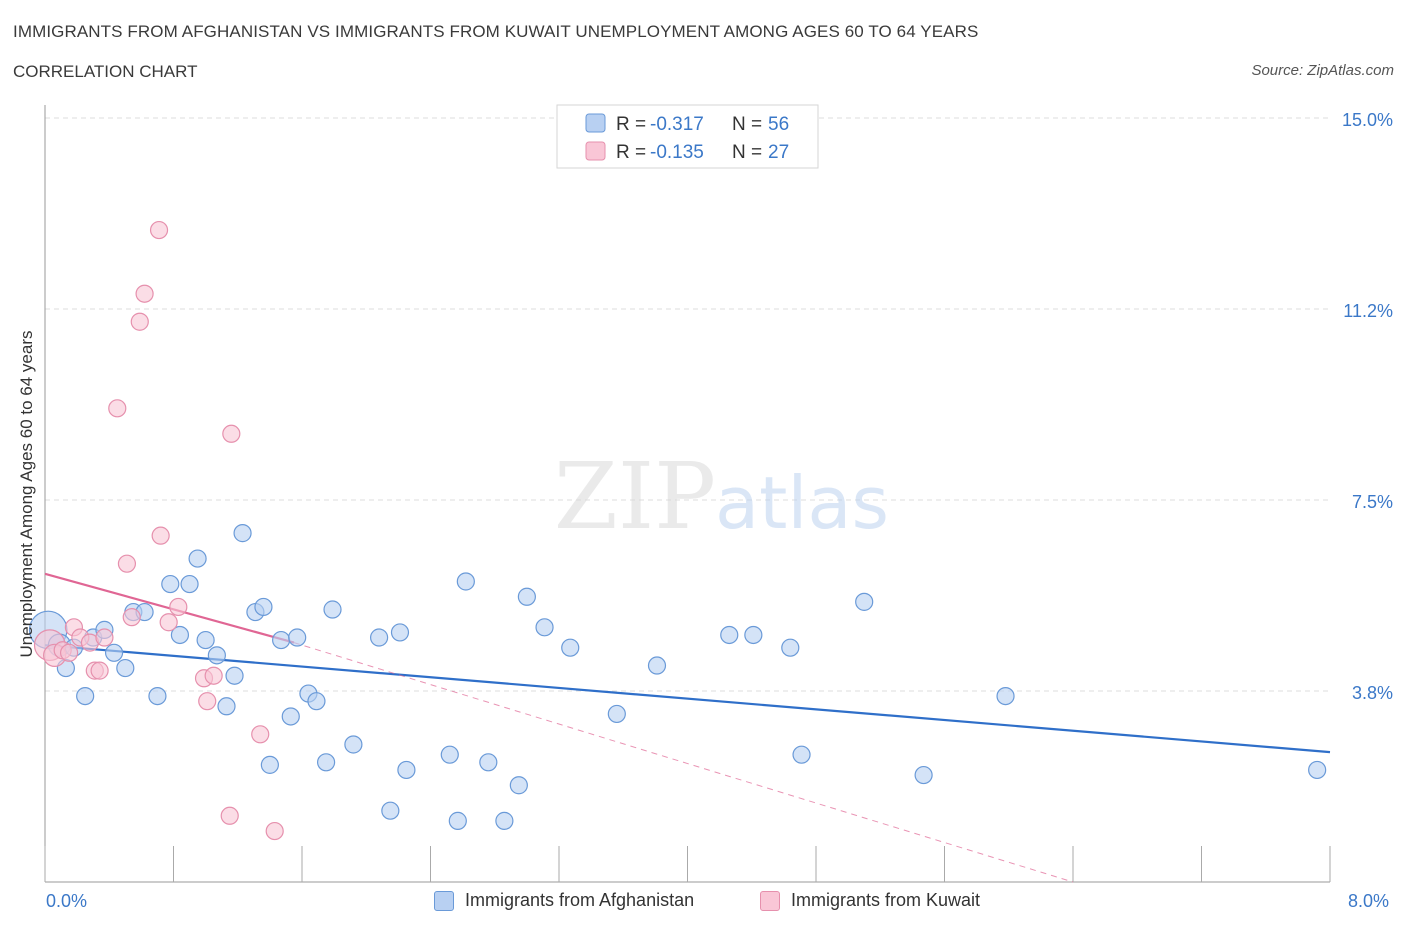 This screenshot has height=930, width=1406. Describe the element at coordinates (595, 123) in the screenshot. I see `legend-swatch-afghanistan` at that location.